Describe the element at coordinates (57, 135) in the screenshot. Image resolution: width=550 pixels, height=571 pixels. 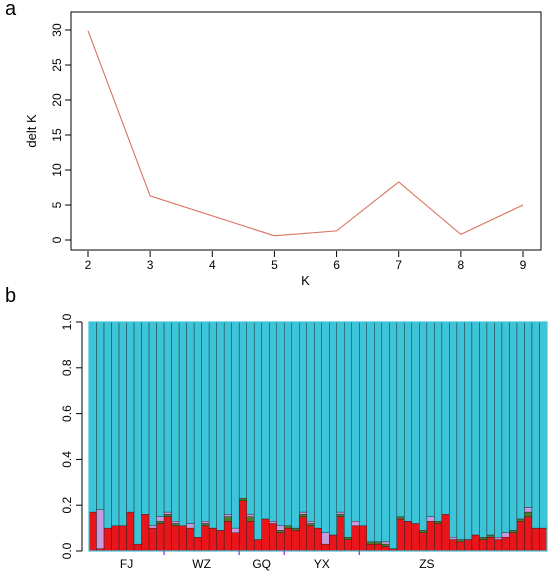
I see `y-tick-label: 15` at that location.